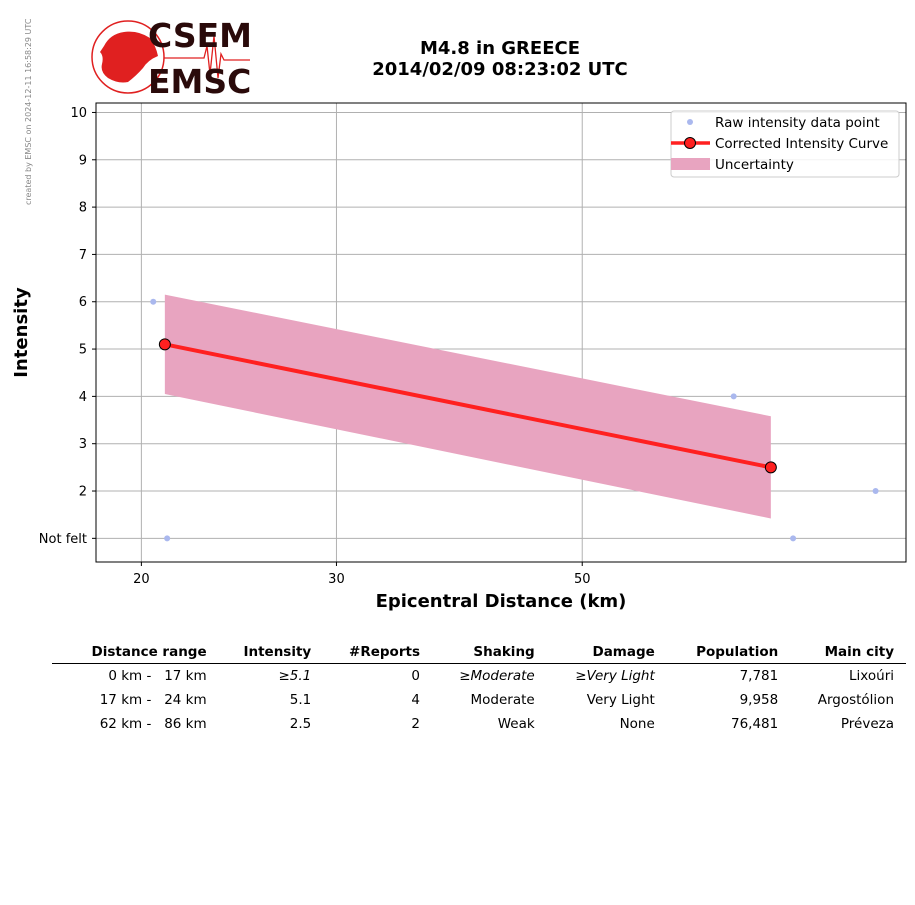  Describe the element at coordinates (606, 652) in the screenshot. I see `header-damage: Damage` at that location.